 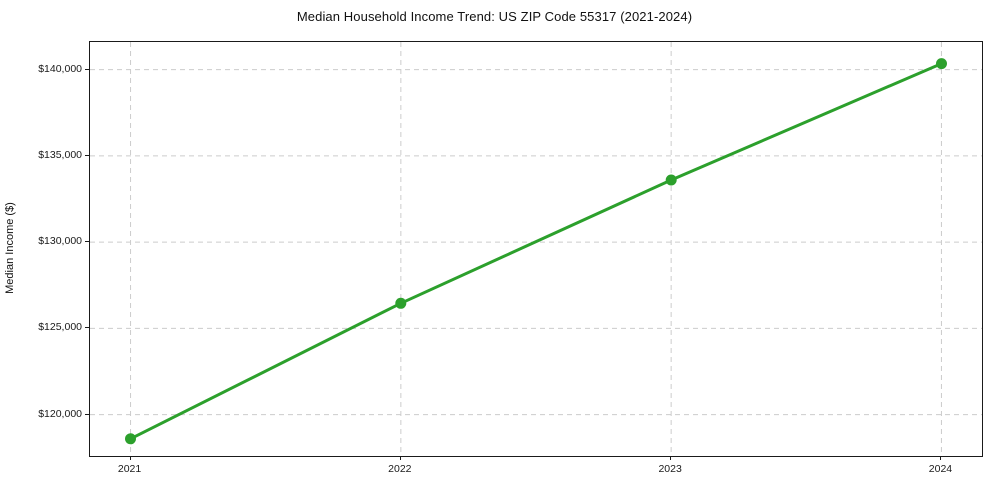 What do you see at coordinates (670, 469) in the screenshot?
I see `x-tick-label: 2023` at bounding box center [670, 469].